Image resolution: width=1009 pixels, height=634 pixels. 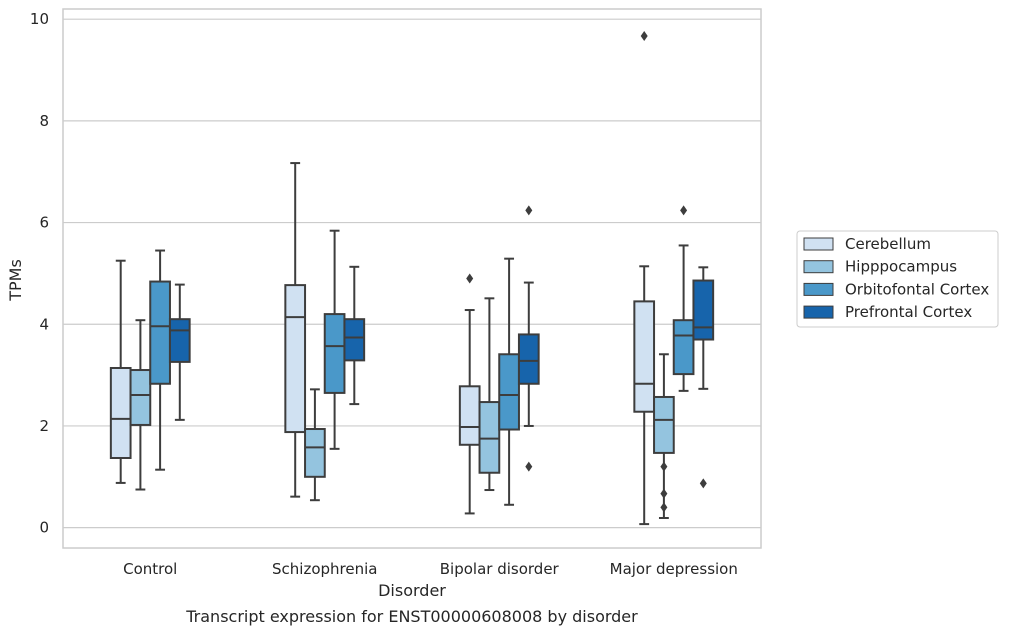 What do you see at coordinates (500, 569) in the screenshot?
I see `x-tick-label: Bipolar disorder` at bounding box center [500, 569].